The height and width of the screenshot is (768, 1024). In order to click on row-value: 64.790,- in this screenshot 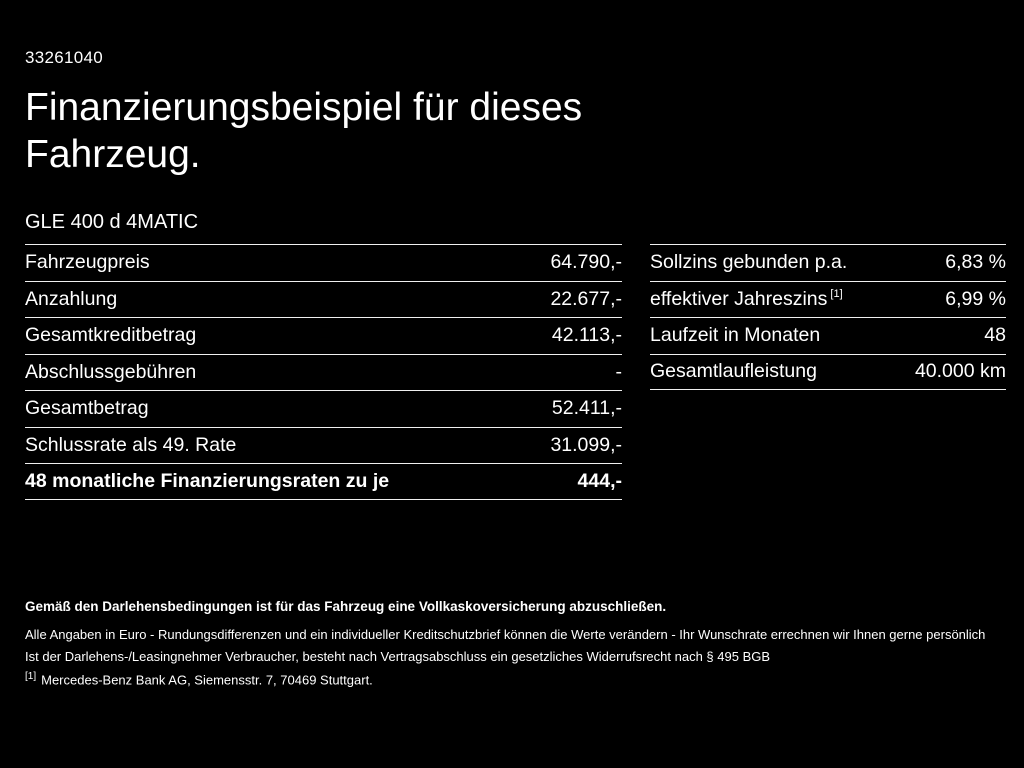, I will do `click(586, 262)`.